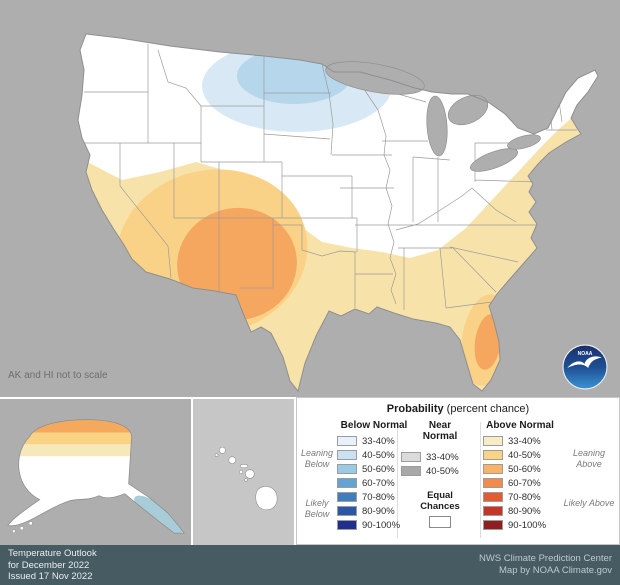  I want to click on legend-near-column: Near Normal 33-40% 40-50% Equal Chances, so click(440, 474).